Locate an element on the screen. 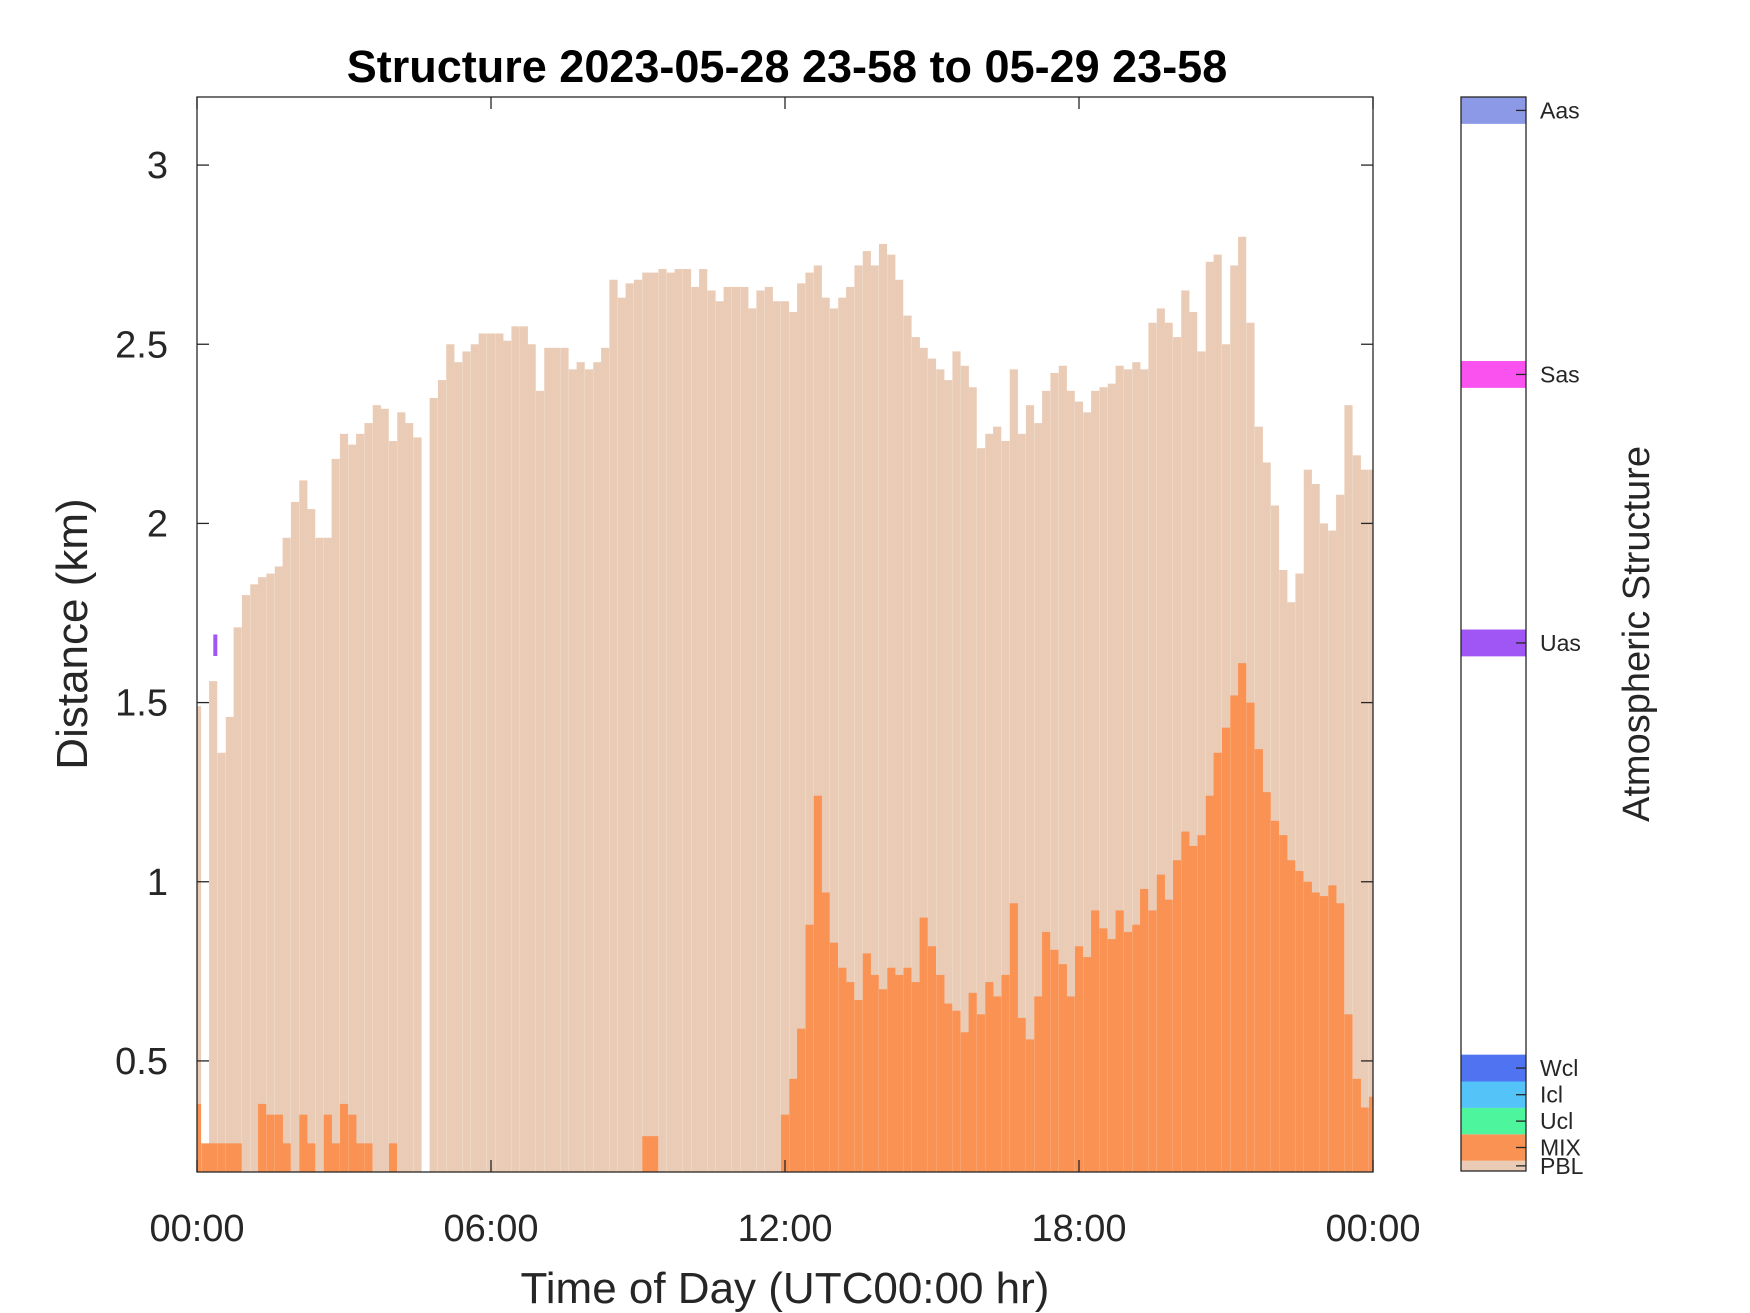 The image size is (1750, 1313). colorbar-swatch-ucl is located at coordinates (1493, 1121).